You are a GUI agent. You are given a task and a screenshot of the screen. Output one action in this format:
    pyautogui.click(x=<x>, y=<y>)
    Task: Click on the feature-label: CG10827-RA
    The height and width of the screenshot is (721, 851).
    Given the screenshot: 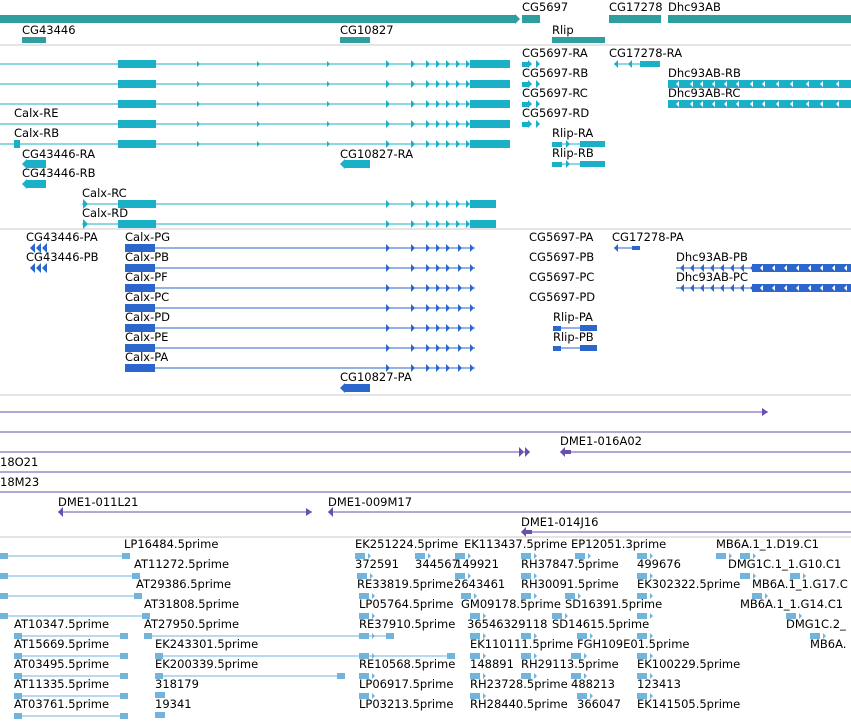 What is the action you would take?
    pyautogui.click(x=376, y=154)
    